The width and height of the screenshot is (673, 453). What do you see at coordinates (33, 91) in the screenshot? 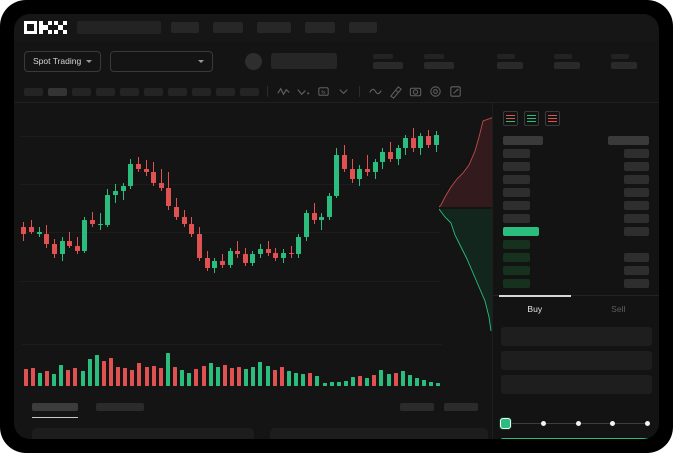
I see `timeframe-1m` at bounding box center [33, 91].